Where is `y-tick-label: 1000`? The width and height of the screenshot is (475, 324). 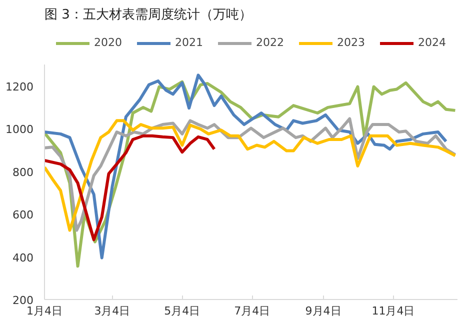
y-tick-label: 1000 is located at coordinates (20, 129).